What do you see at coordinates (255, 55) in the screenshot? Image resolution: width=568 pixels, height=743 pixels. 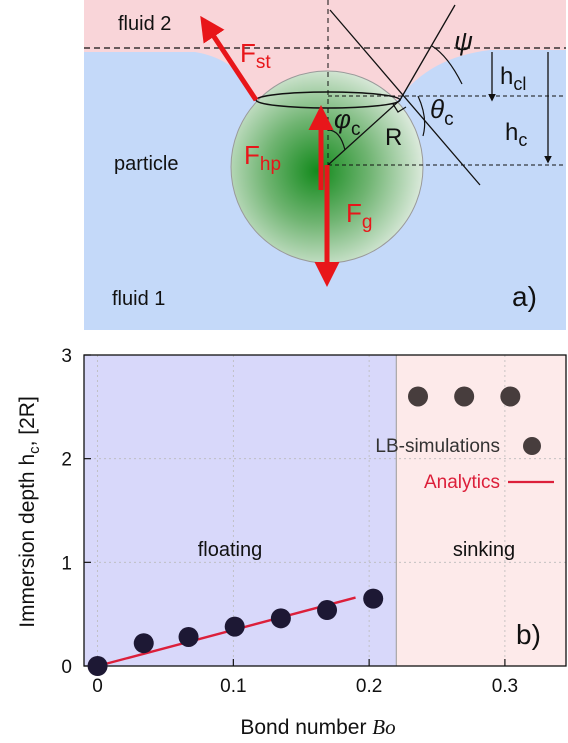 I see `f-st-label: Fst` at bounding box center [255, 55].